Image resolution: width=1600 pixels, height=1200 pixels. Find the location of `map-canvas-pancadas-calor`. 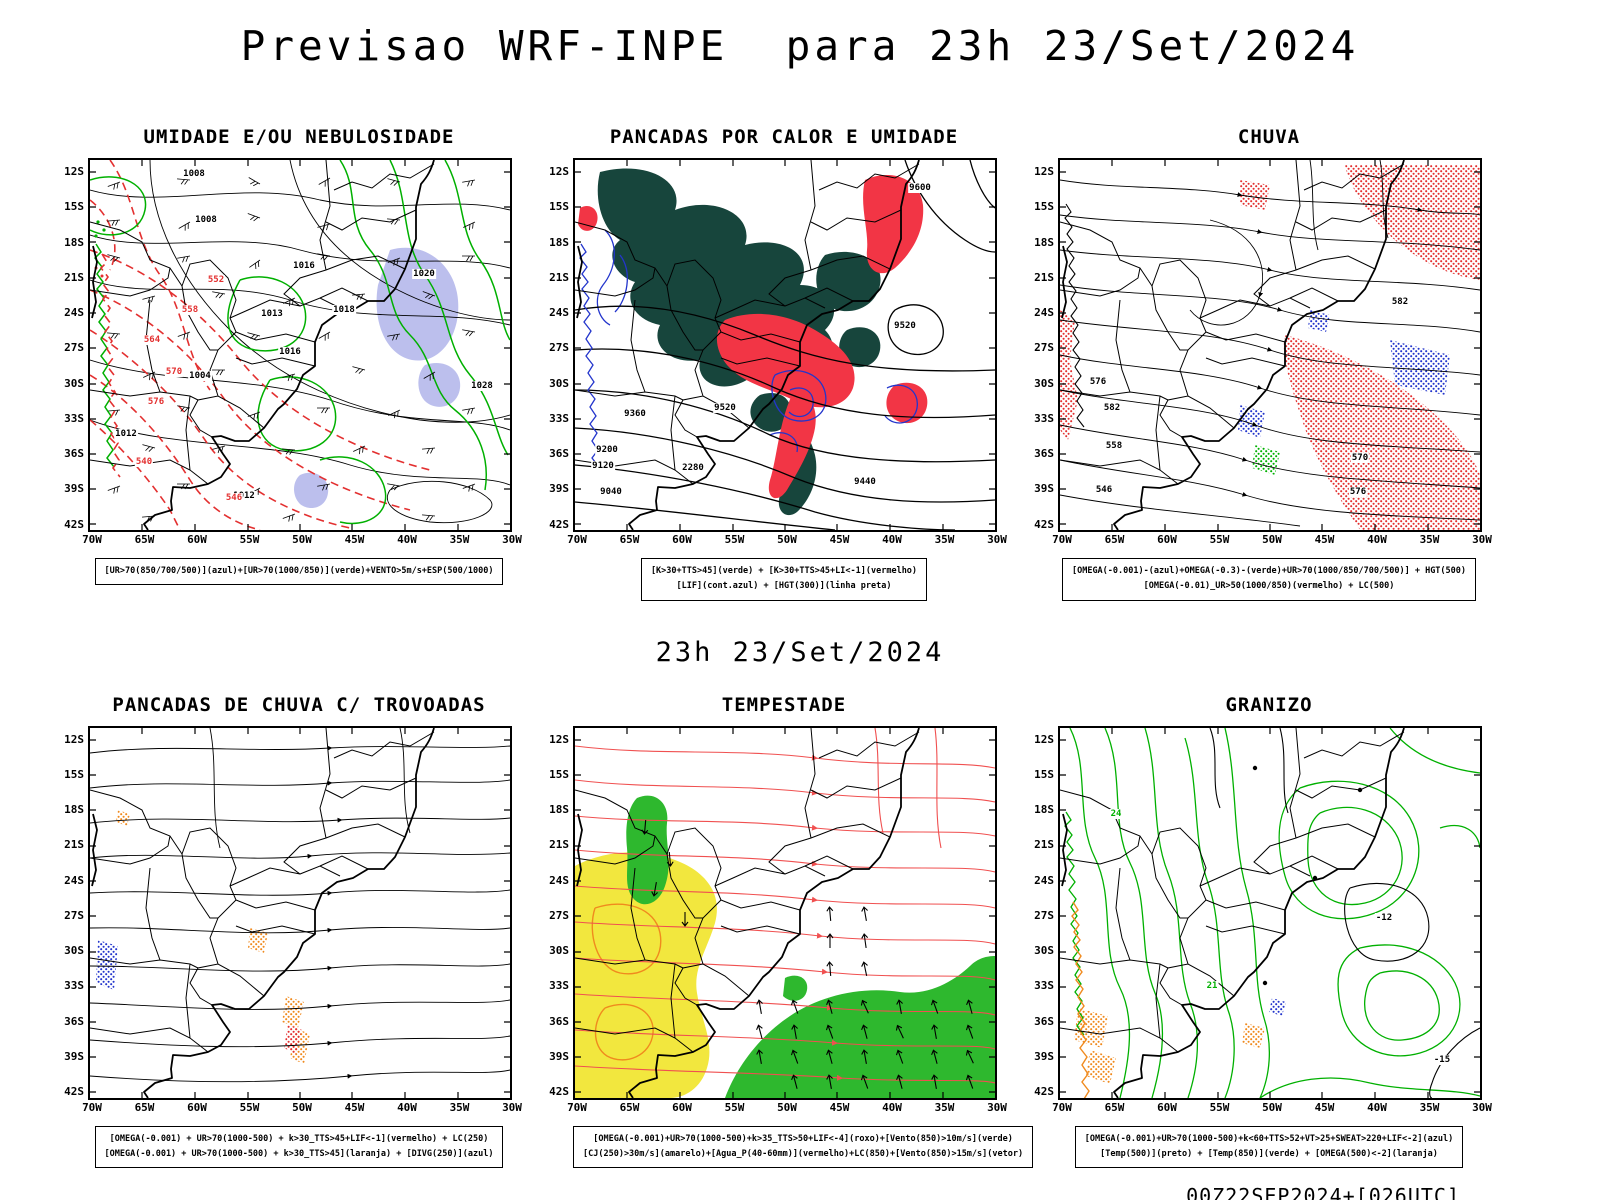

map-canvas-pancadas-calor is located at coordinates (785, 345).